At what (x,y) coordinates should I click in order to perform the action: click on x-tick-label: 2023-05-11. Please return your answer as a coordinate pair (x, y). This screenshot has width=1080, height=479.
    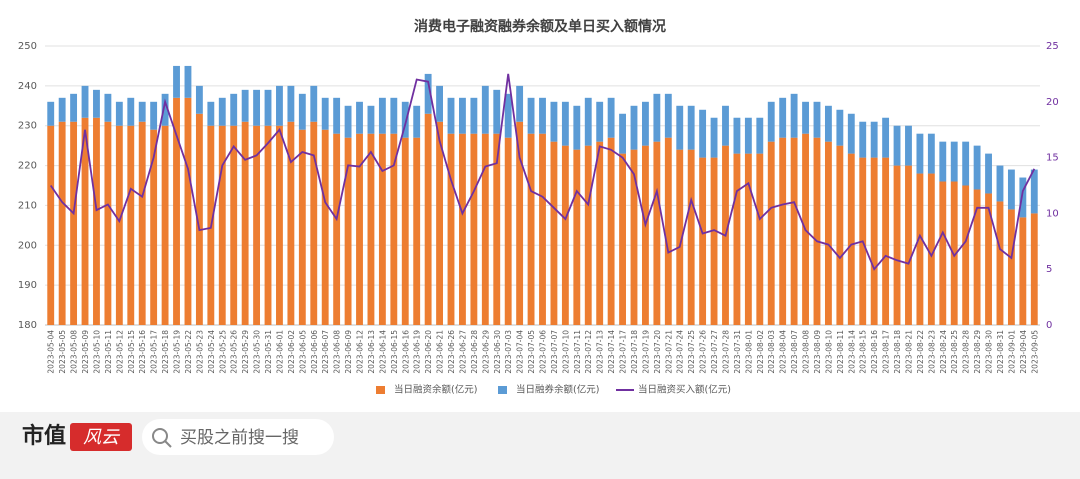
    Looking at the image, I should click on (108, 352).